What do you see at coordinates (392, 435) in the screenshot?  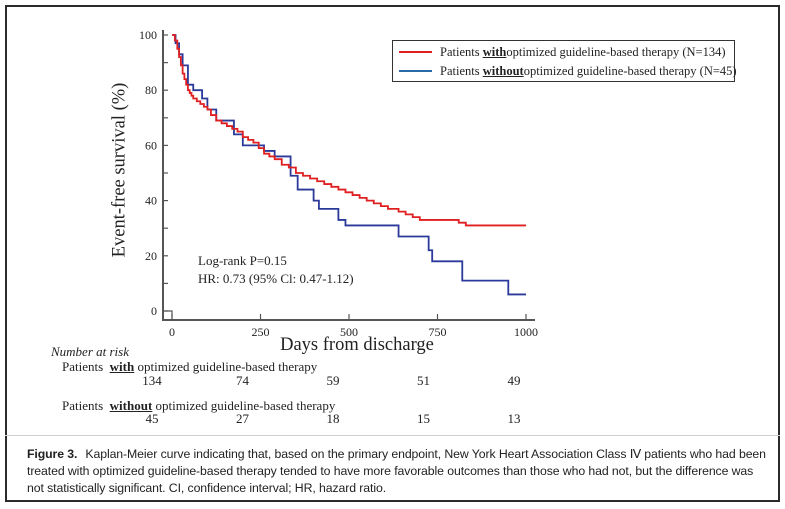 I see `caption-divider` at bounding box center [392, 435].